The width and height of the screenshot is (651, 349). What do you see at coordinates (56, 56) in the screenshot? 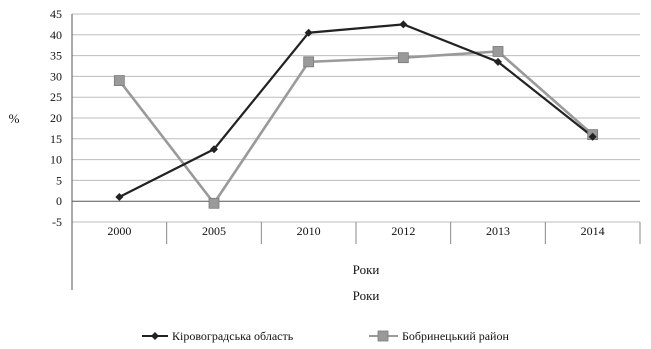
I see `y-tick-label: 35` at bounding box center [56, 56].